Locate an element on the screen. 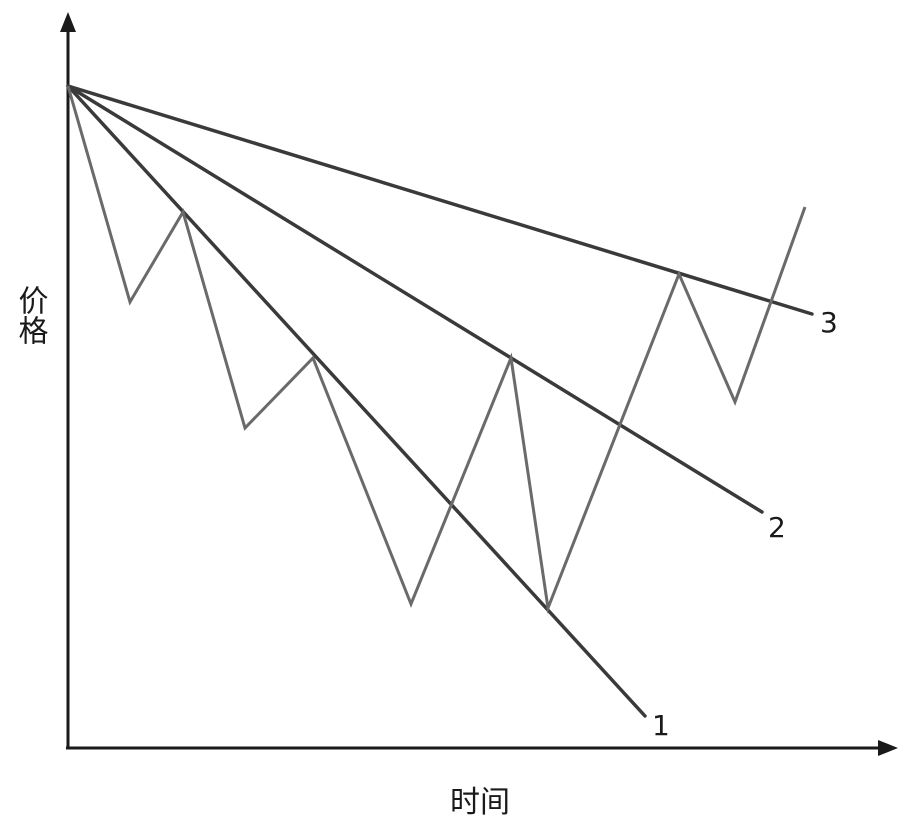 This screenshot has width=905, height=833. x-axis-arrow-icon is located at coordinates (888, 748).